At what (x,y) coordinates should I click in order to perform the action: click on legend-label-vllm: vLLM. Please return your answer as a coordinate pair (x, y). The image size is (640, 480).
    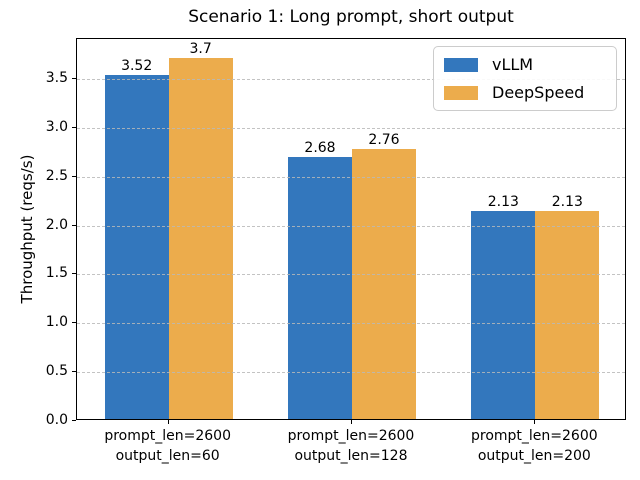
    Looking at the image, I should click on (513, 64).